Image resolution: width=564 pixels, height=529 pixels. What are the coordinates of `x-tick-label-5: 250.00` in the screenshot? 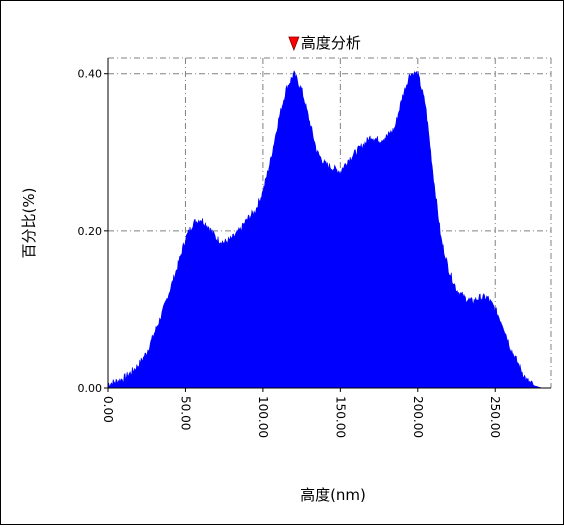 It's located at (495, 417).